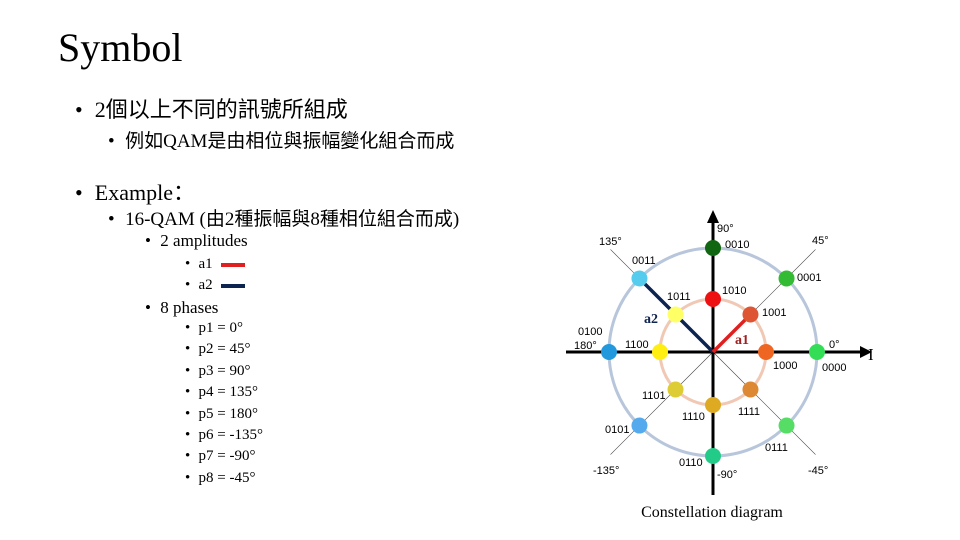  Describe the element at coordinates (205, 264) in the screenshot. I see `amplitude-label: a1` at that location.